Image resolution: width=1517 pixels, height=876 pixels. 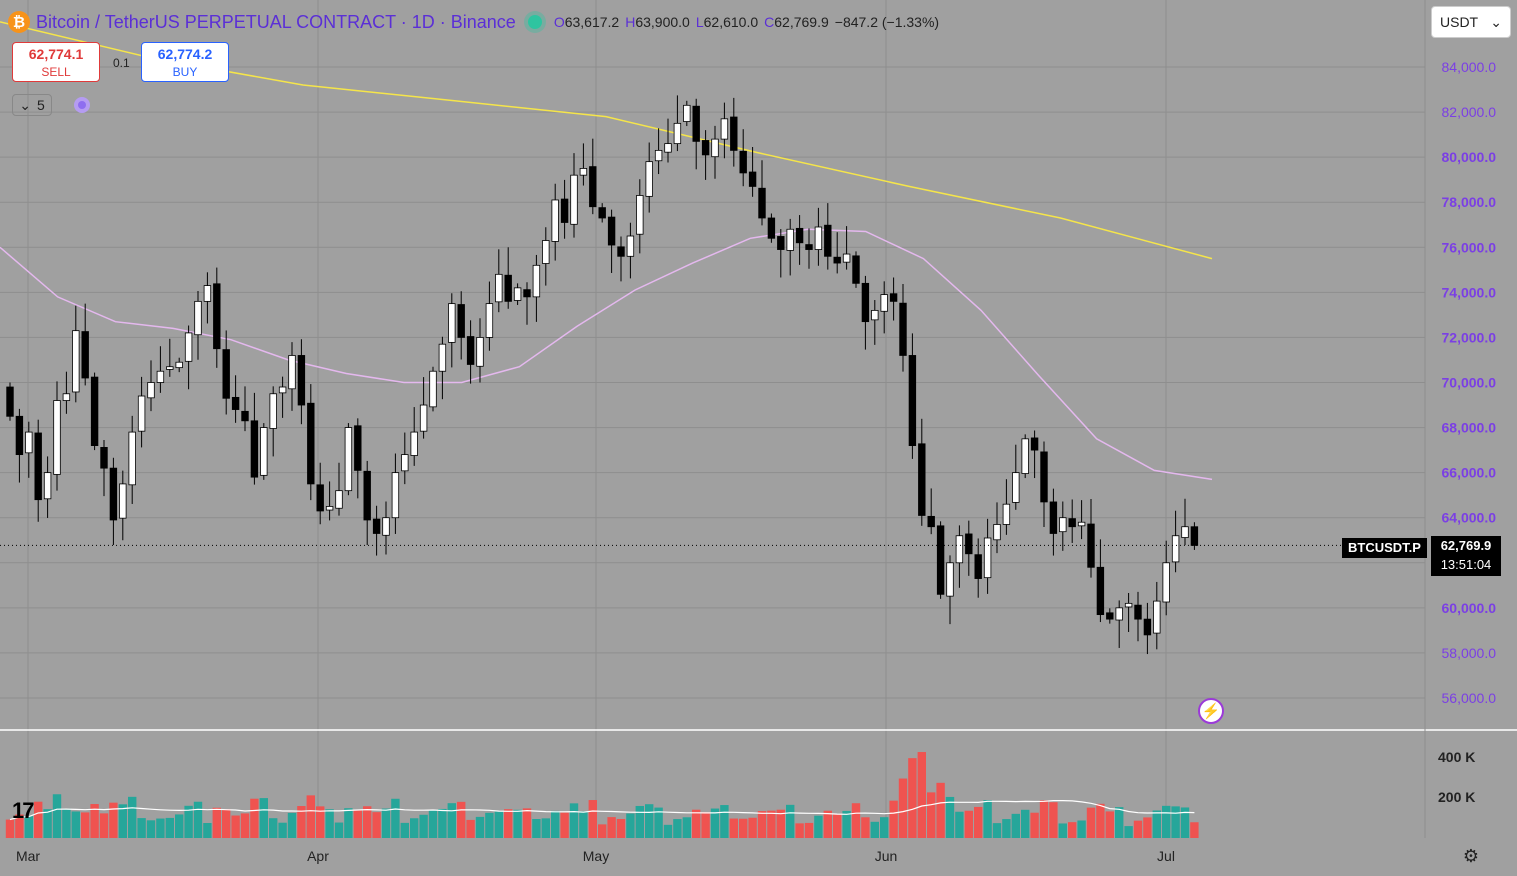 What do you see at coordinates (23, 810) in the screenshot?
I see `tradingview-logo: 17` at bounding box center [23, 810].